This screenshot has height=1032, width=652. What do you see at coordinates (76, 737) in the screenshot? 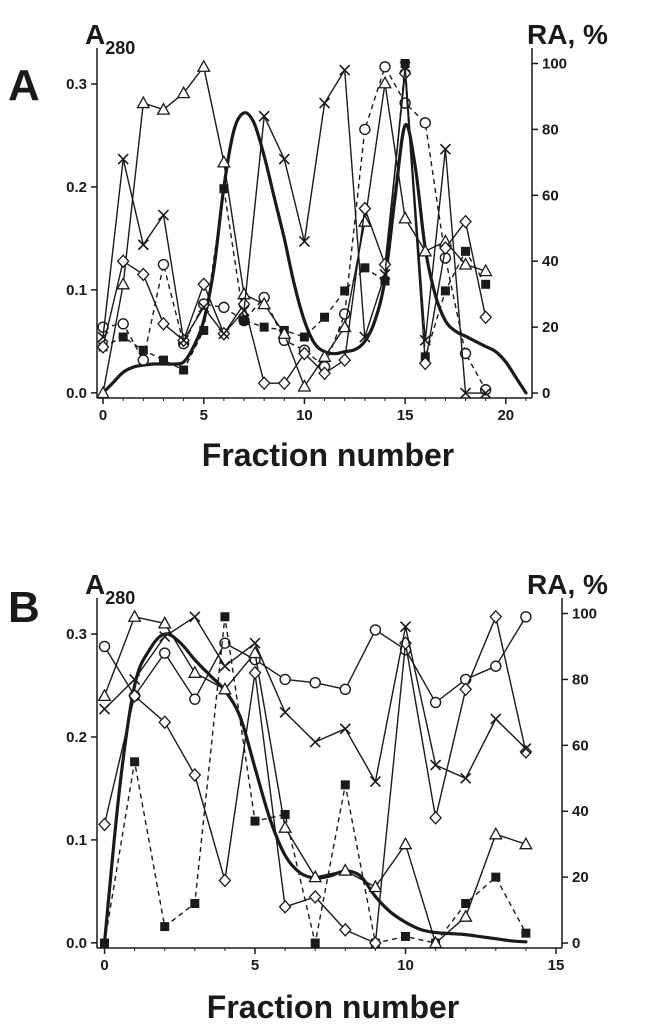
I see `panel-b-left-tick-label: 0.2` at bounding box center [76, 737].